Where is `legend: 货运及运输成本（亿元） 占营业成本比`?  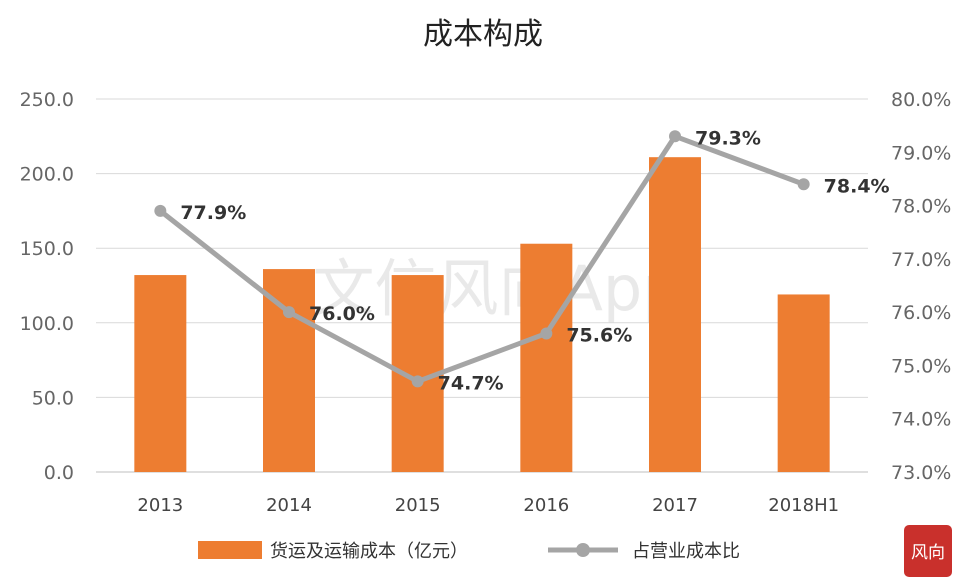
legend: 货运及运输成本（亿元） 占营业成本比 is located at coordinates (469, 551).